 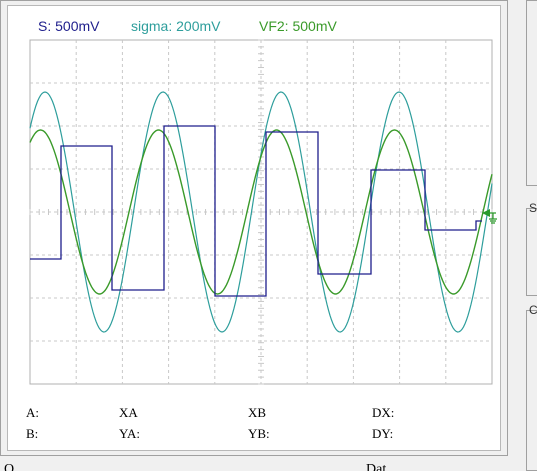 What do you see at coordinates (32, 412) in the screenshot?
I see `cursor-a-label: A:` at bounding box center [32, 412].